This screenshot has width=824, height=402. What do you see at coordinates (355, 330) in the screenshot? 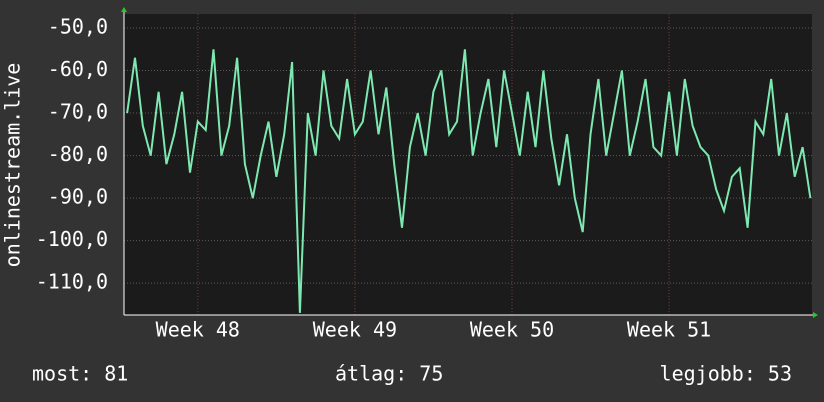
I see `x-tick-label: Week 49` at bounding box center [355, 330].